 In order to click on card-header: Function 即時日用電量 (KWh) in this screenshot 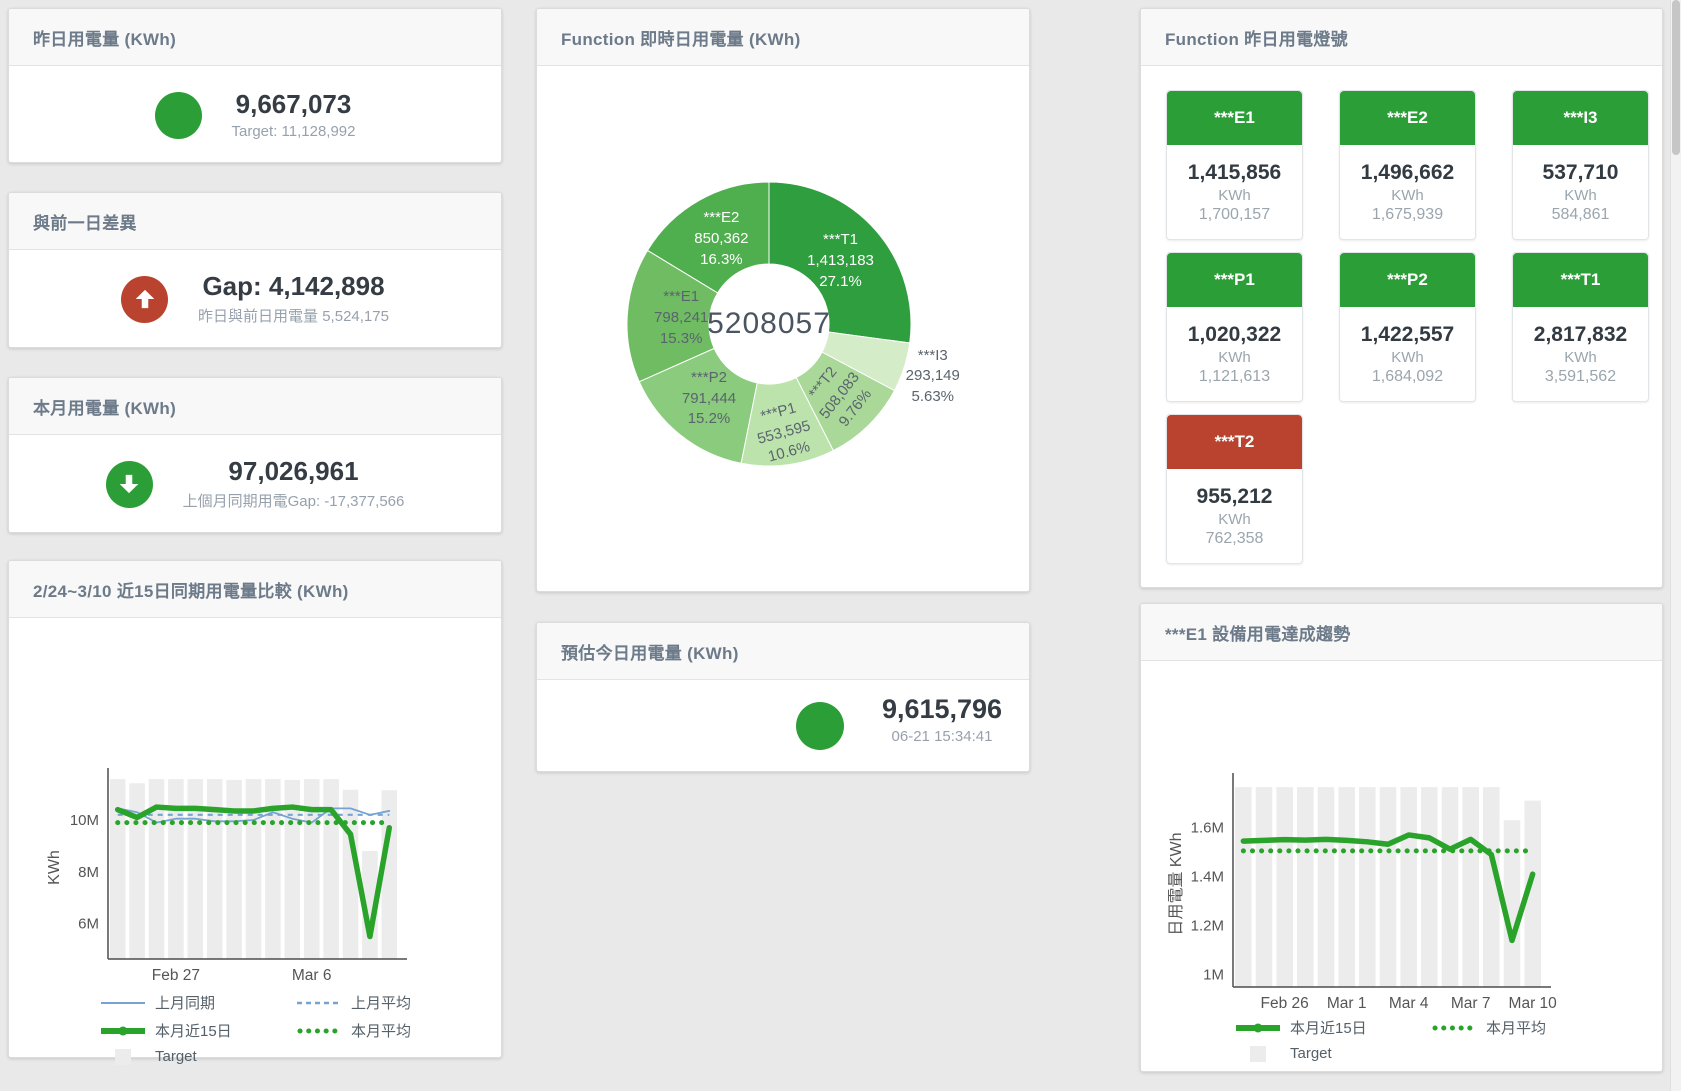, I will do `click(783, 37)`.